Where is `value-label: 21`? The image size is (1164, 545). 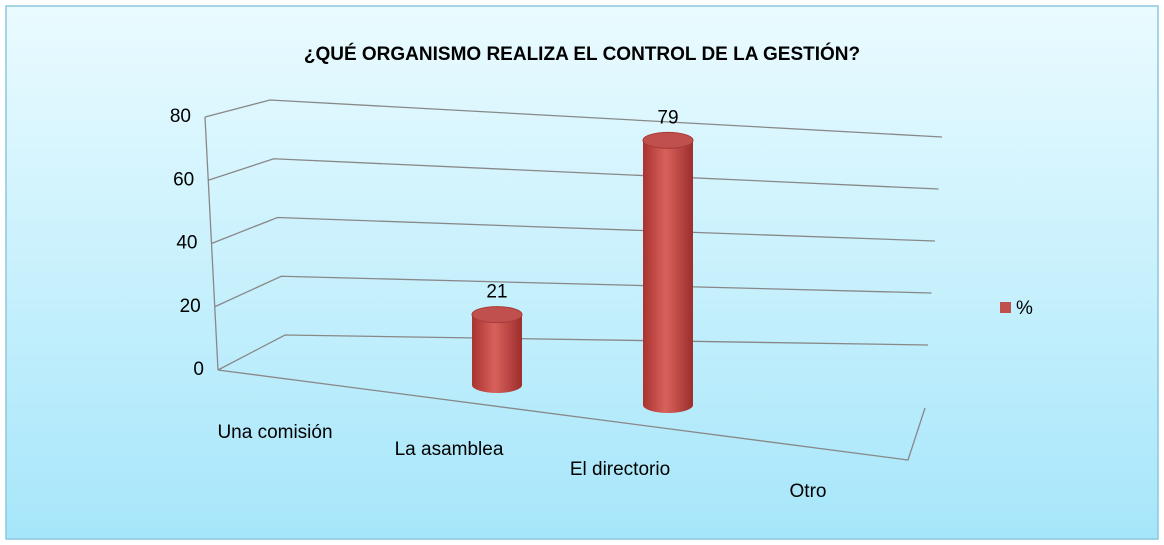 value-label: 21 is located at coordinates (496, 292).